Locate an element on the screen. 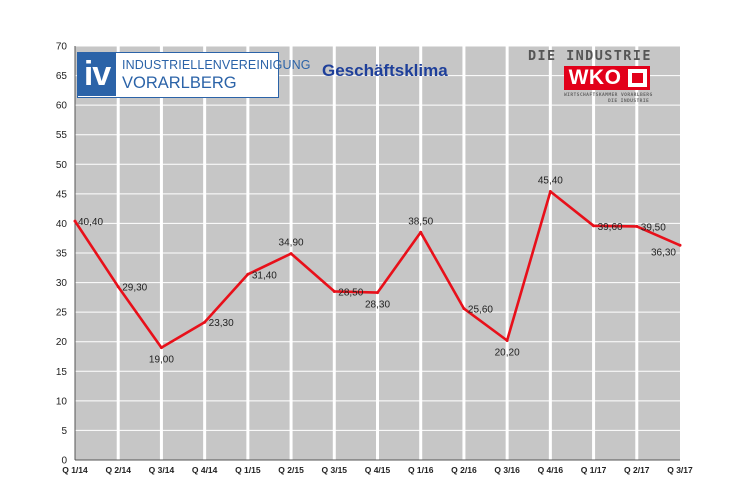 The width and height of the screenshot is (754, 500). data-label: 45,40 is located at coordinates (550, 180).